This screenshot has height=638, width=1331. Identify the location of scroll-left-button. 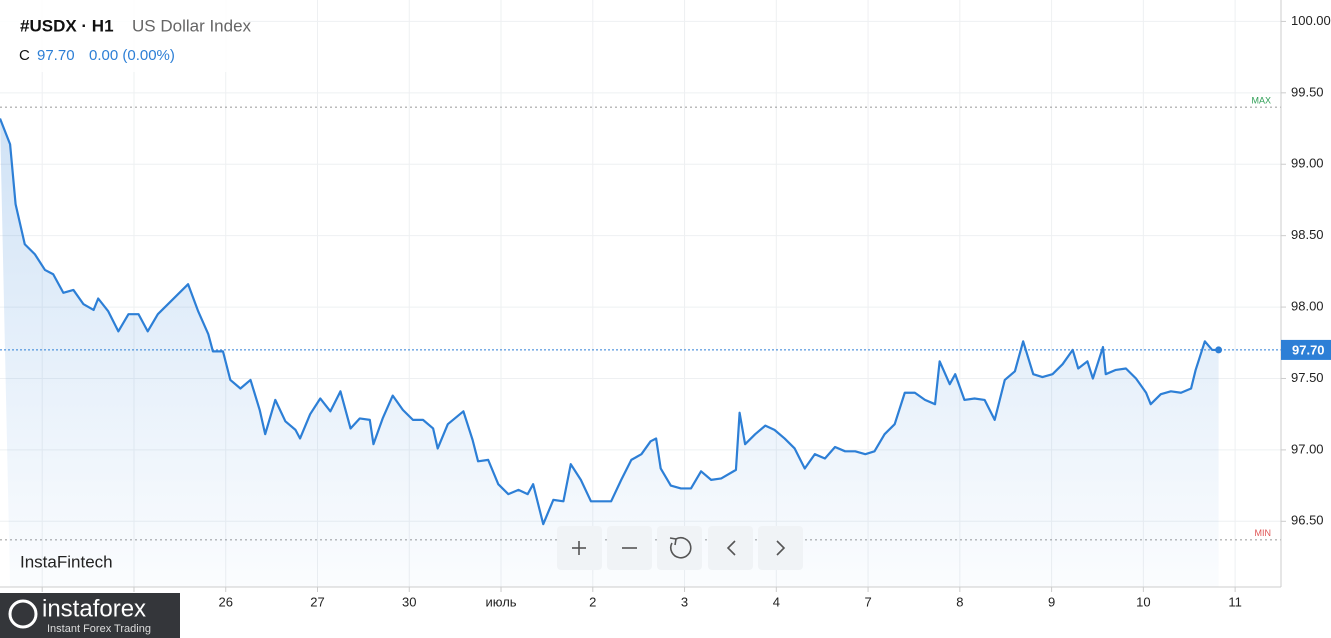
(730, 548).